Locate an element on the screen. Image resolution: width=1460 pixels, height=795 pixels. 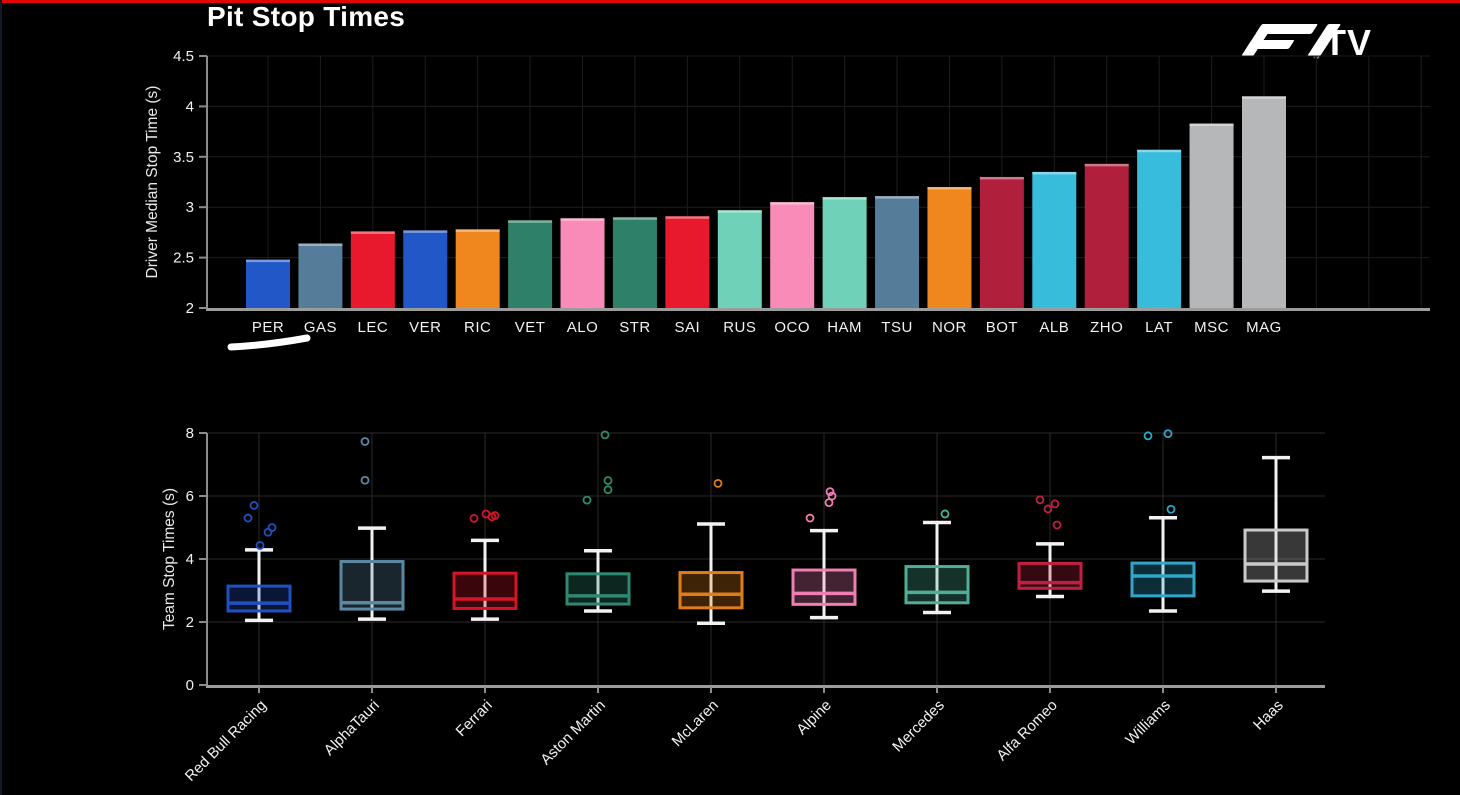
bar-GAS: GAS is located at coordinates (320, 289).